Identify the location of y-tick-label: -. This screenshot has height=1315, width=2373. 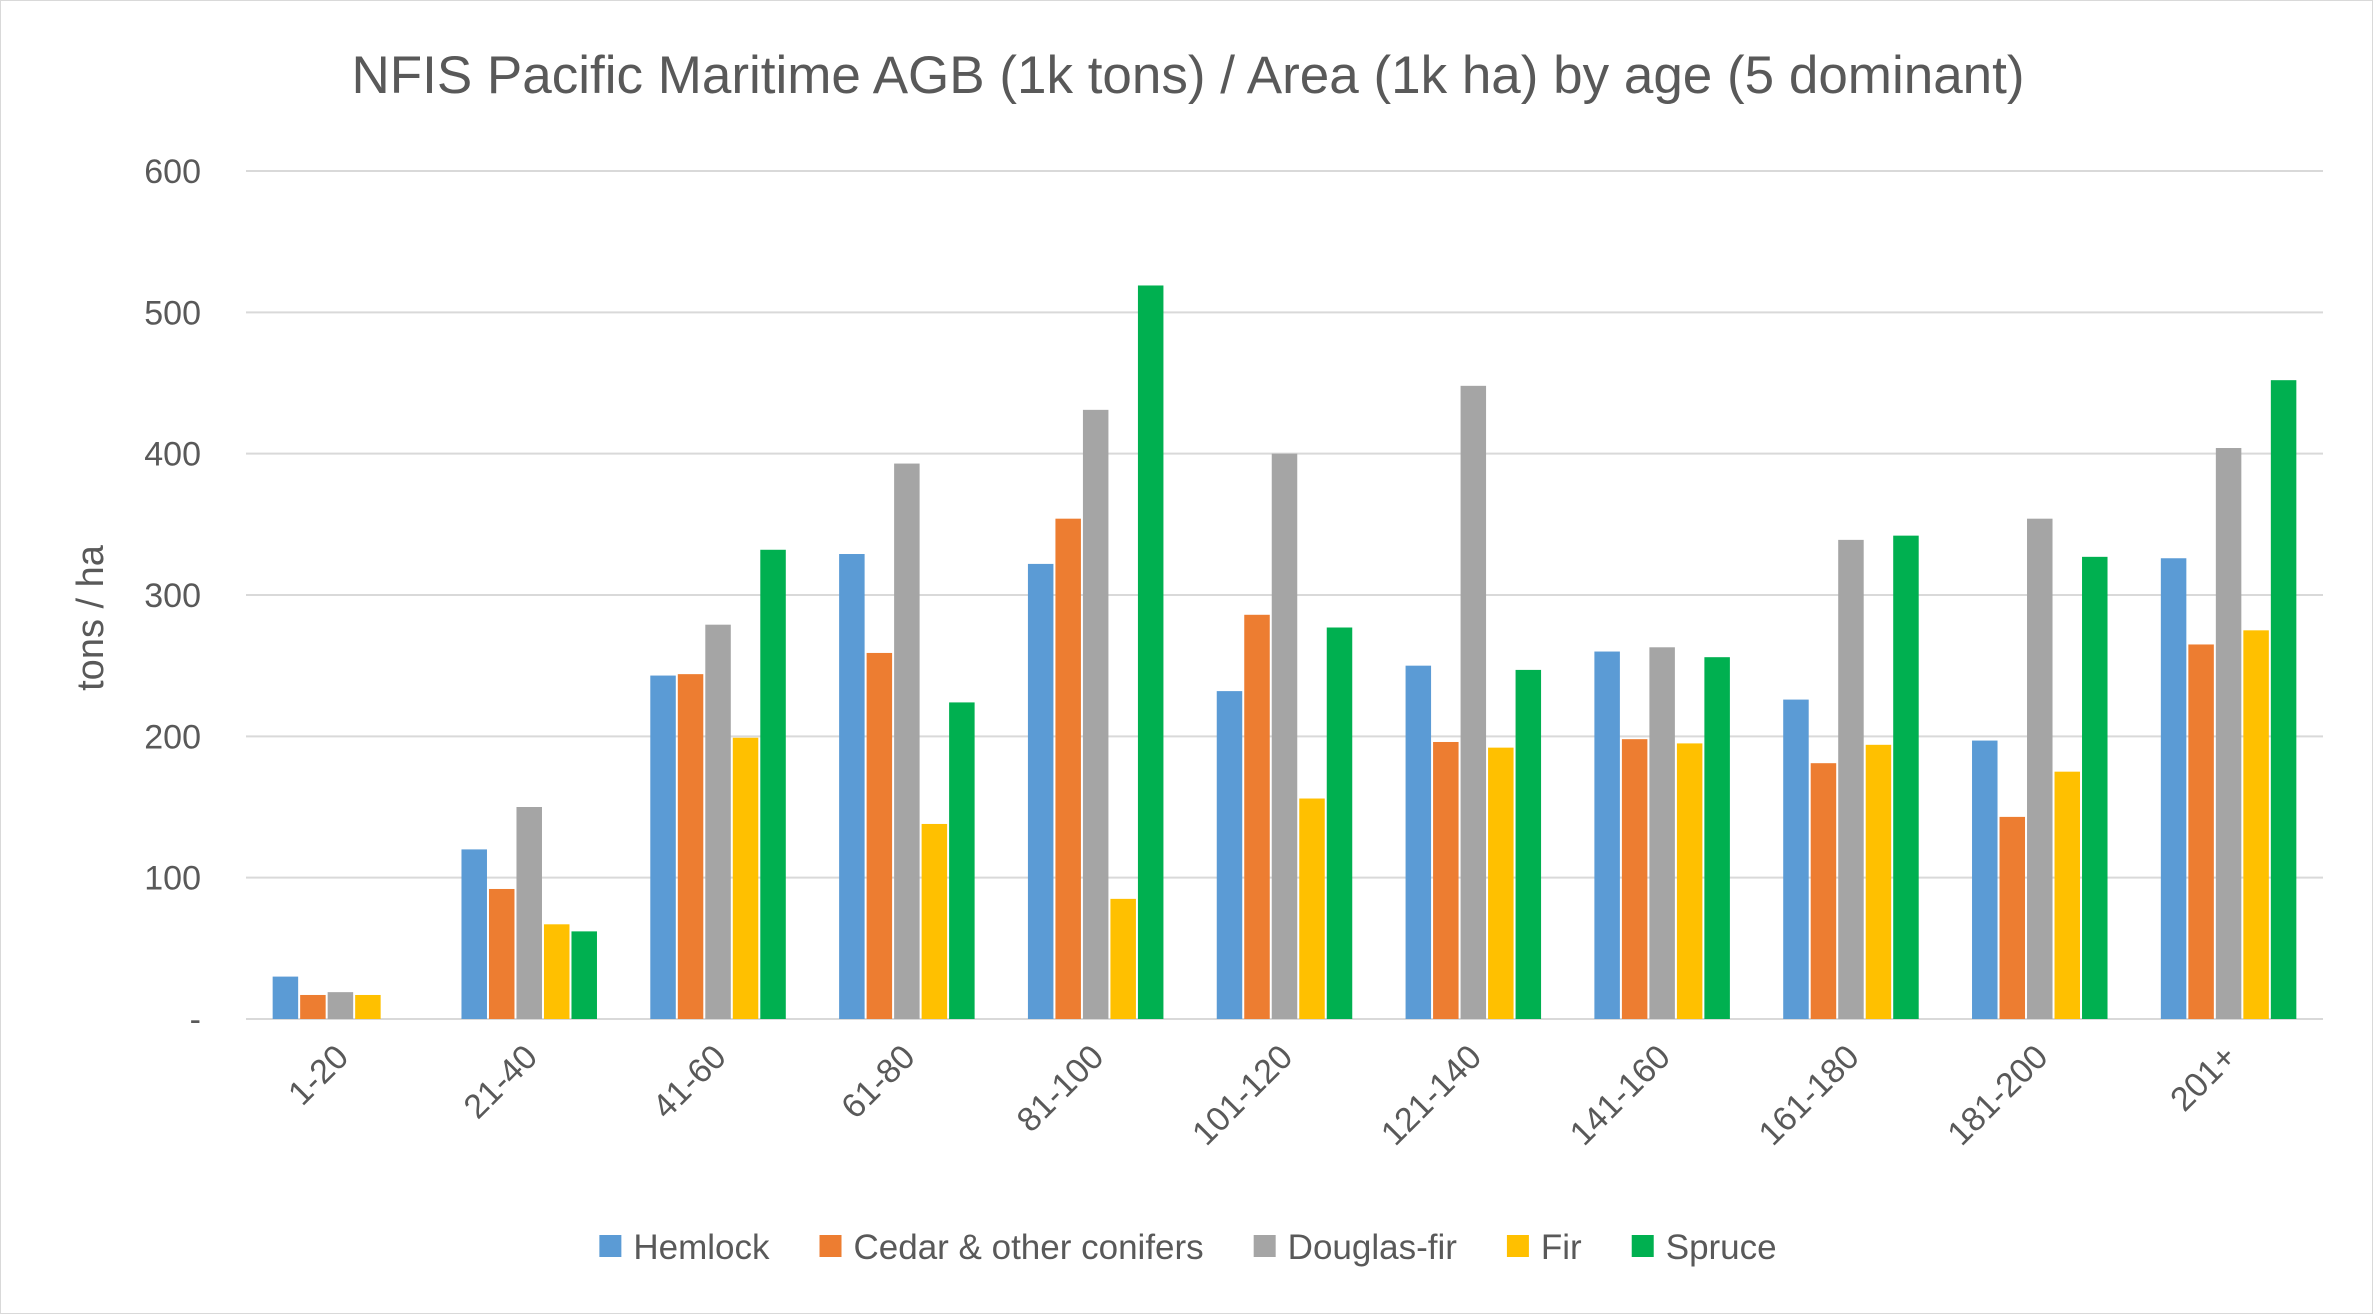
(195, 1020).